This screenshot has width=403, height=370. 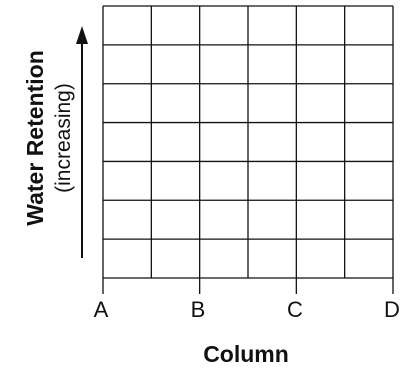 I want to click on x-label-a: A, so click(x=101, y=309).